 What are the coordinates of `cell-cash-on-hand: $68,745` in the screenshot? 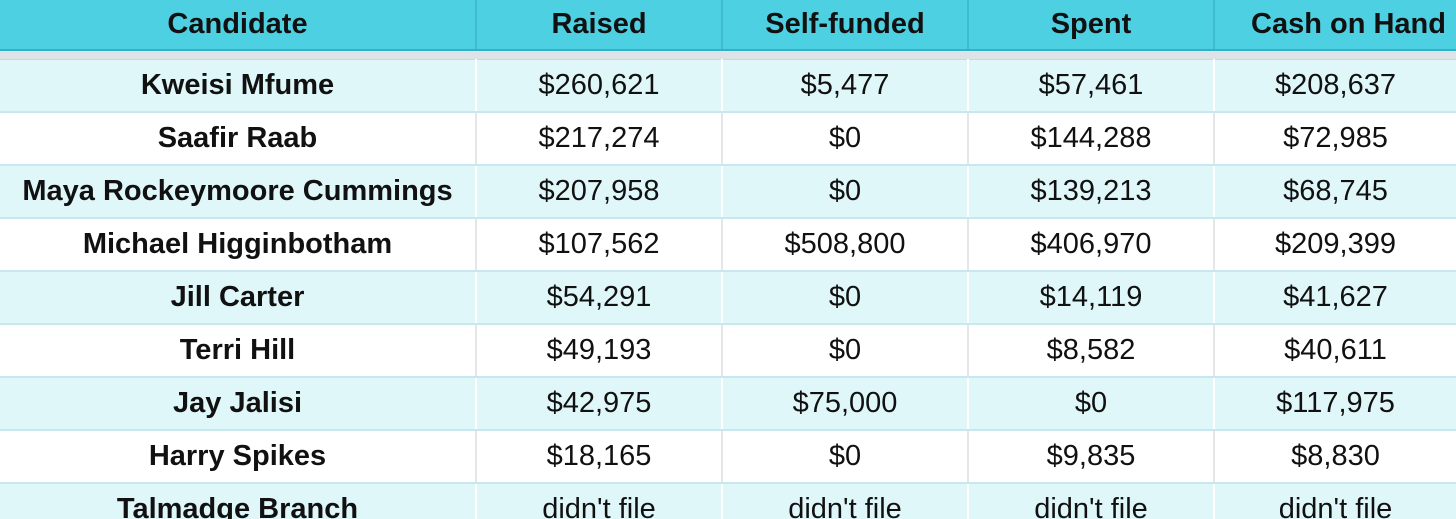 It's located at (1335, 192).